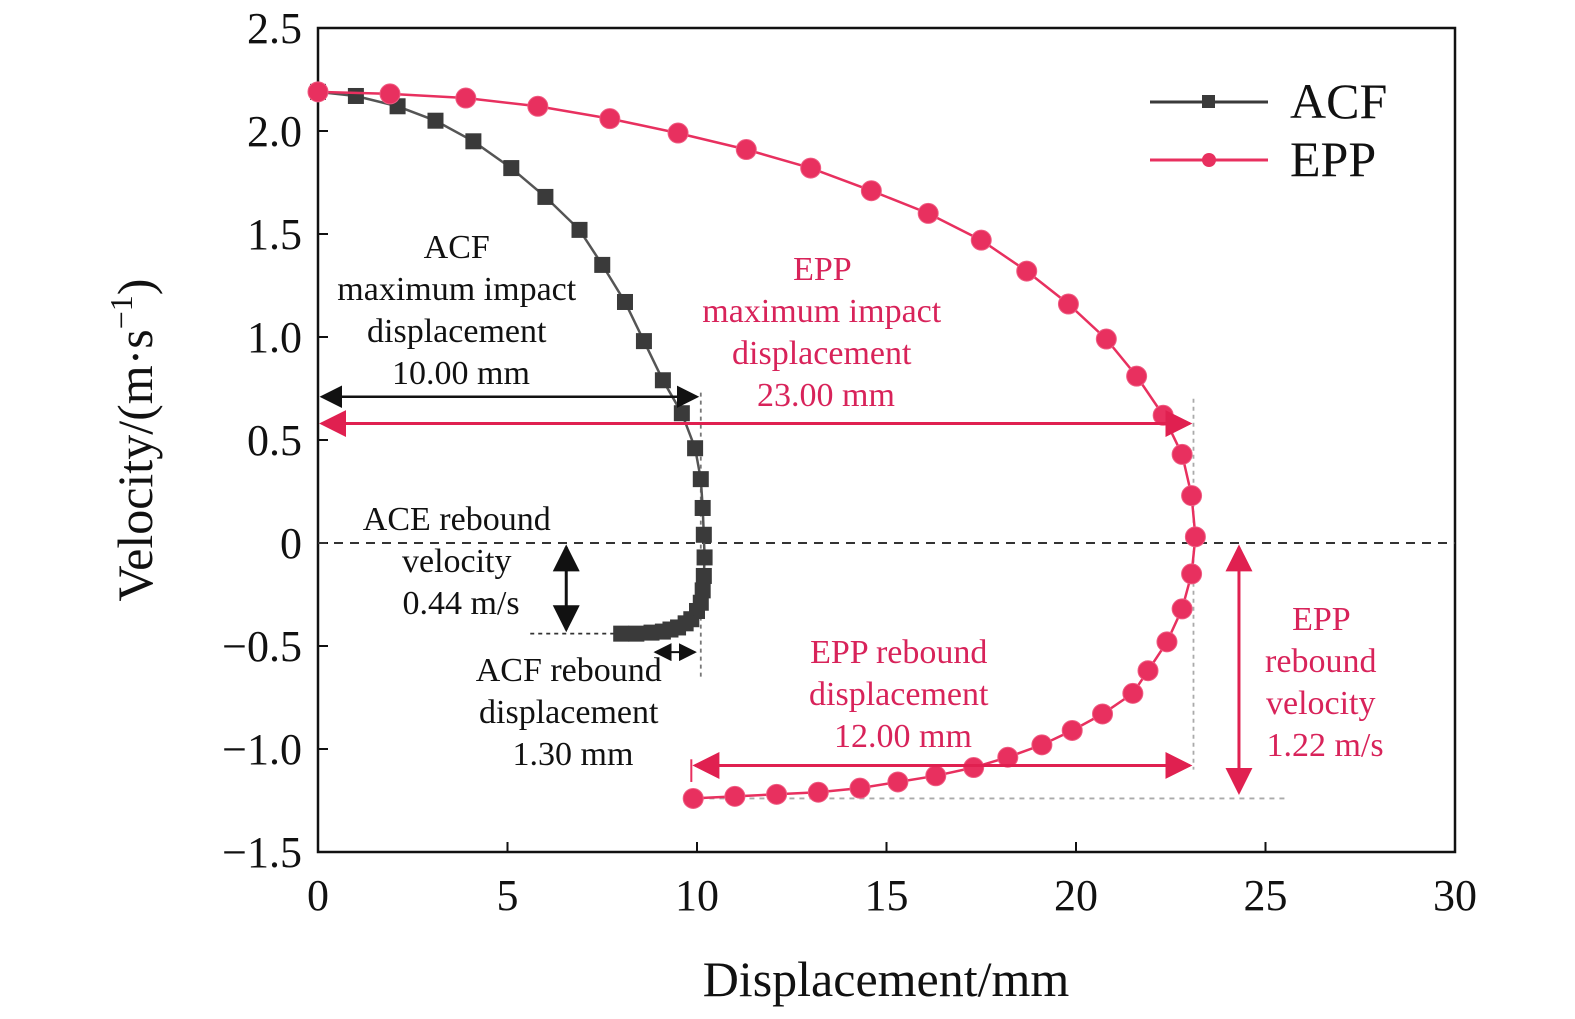 The image size is (1575, 1019). What do you see at coordinates (274, 131) in the screenshot?
I see `y-tick-label: 2.0` at bounding box center [274, 131].